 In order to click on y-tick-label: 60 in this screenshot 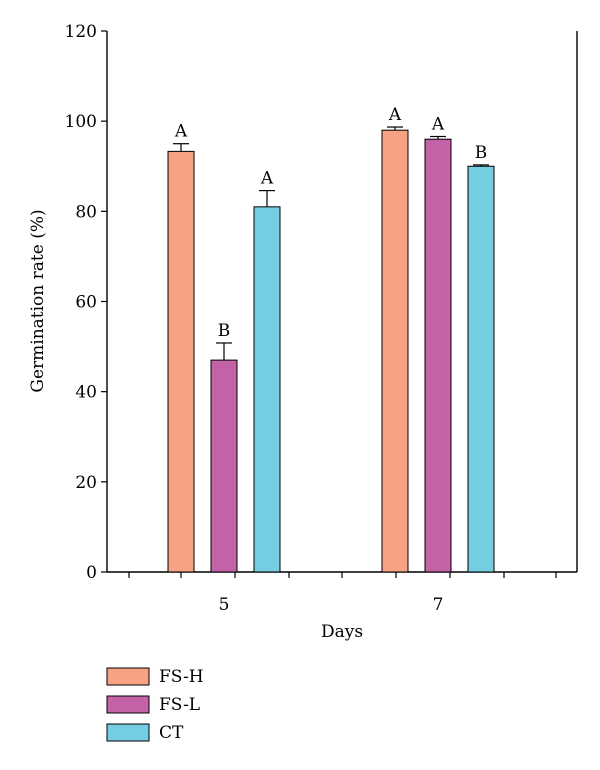, I will do `click(86, 303)`.